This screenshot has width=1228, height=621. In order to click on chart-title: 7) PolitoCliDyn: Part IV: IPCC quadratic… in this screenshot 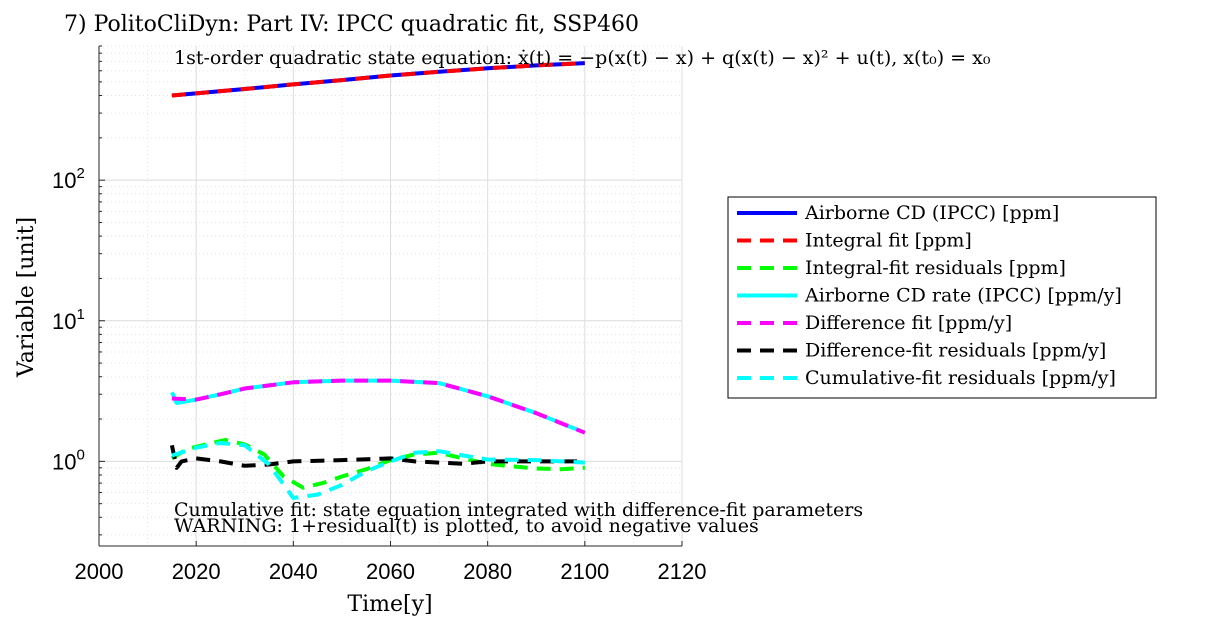, I will do `click(351, 24)`.